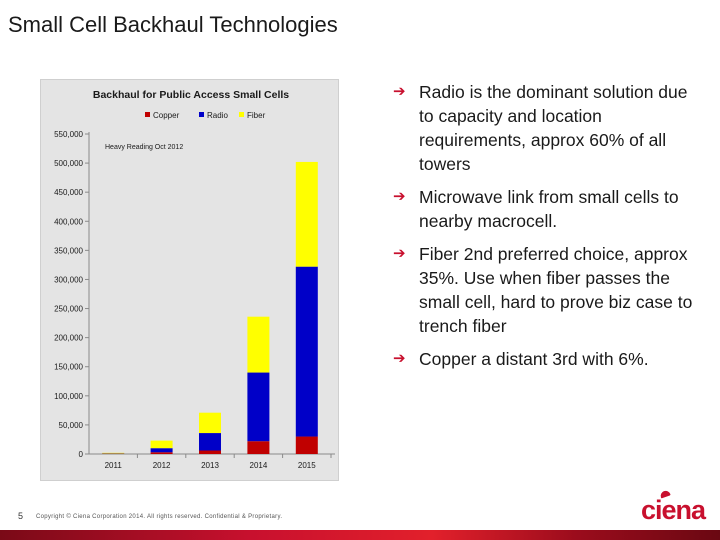  I want to click on y-tick-label: 400,000, so click(68, 221).